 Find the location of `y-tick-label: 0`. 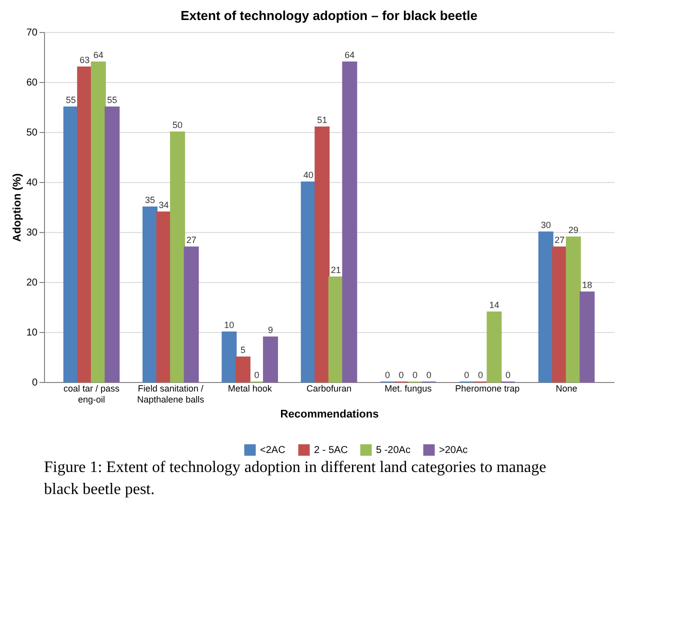

y-tick-label: 0 is located at coordinates (35, 383).